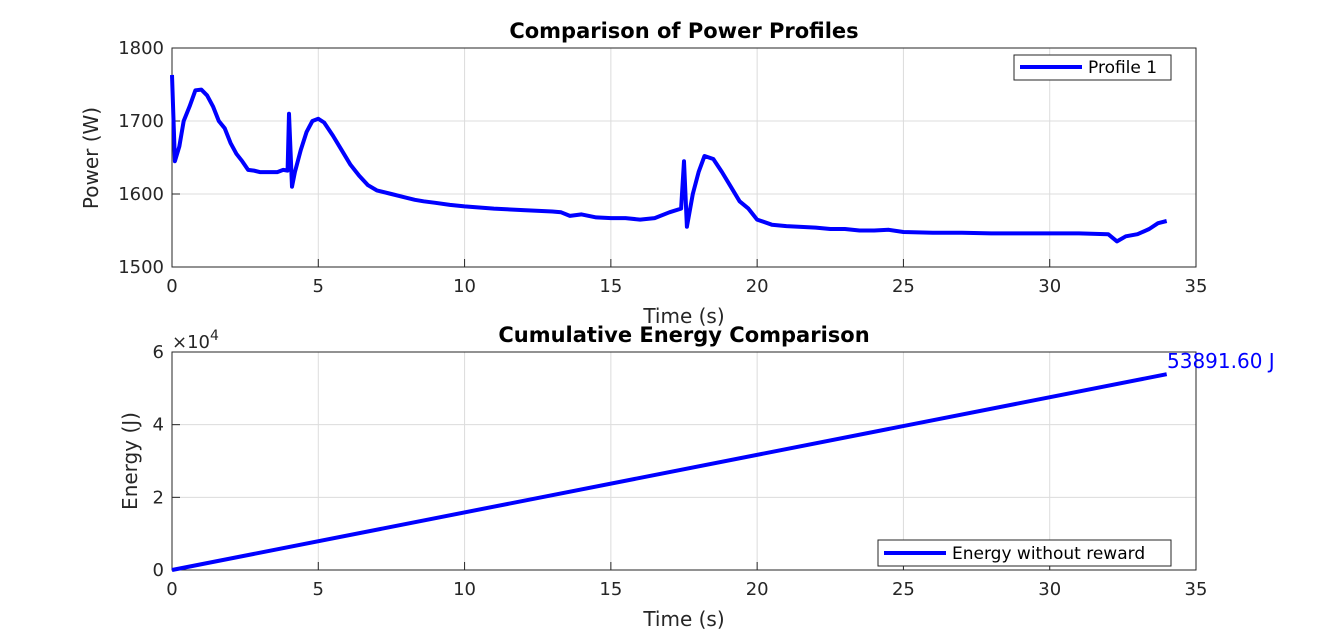 The image size is (1321, 641). I want to click on power-y-axis-label: Power (W), so click(91, 158).